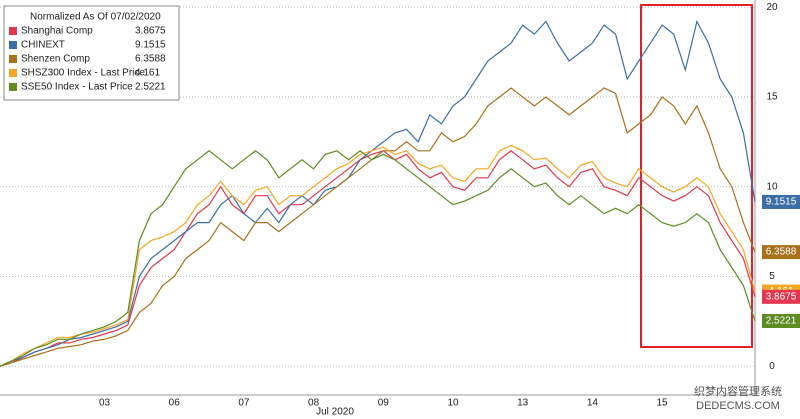 The height and width of the screenshot is (419, 800). I want to click on x-tick-label: 03, so click(105, 403).